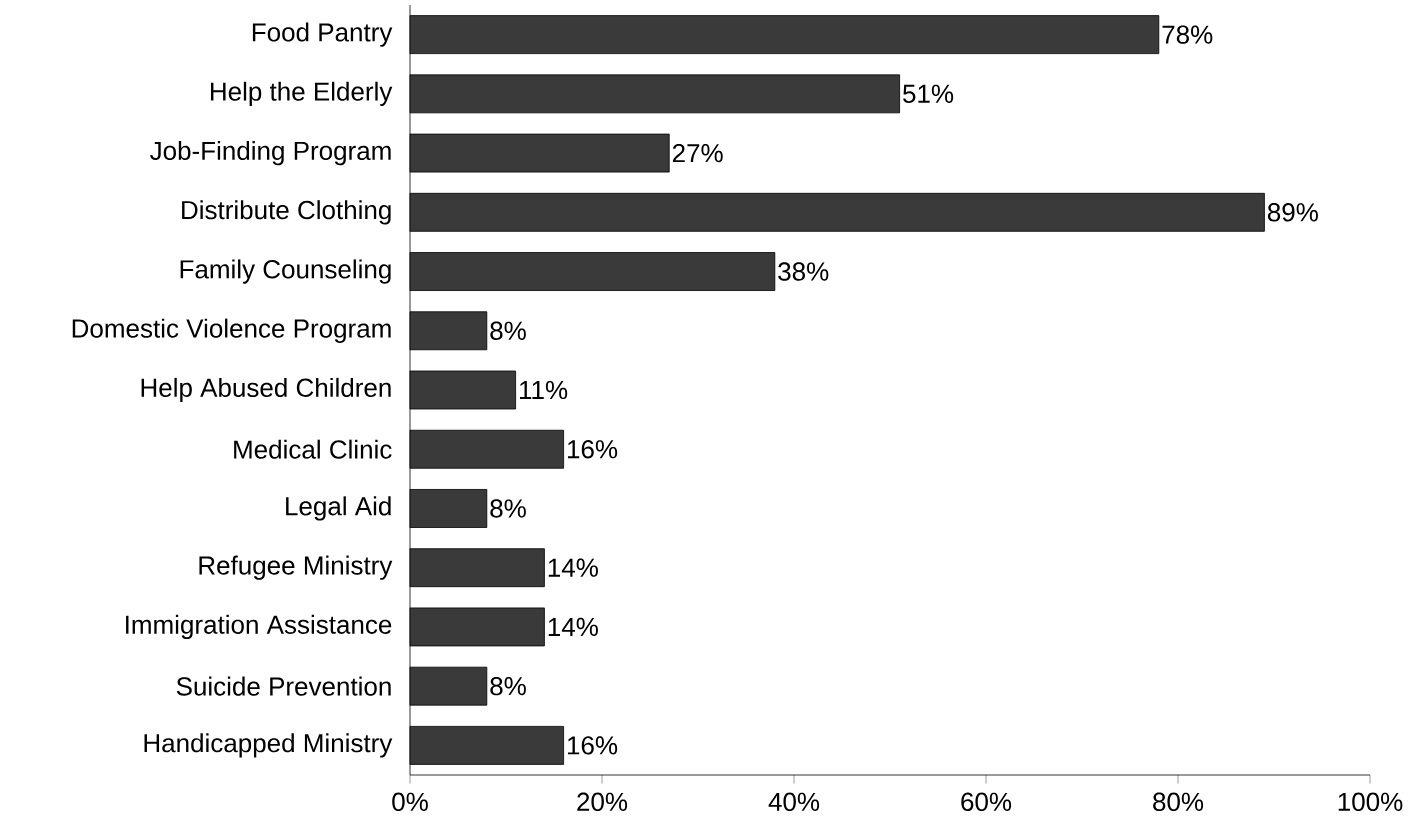 The width and height of the screenshot is (1416, 825). I want to click on data-label: 78%, so click(1187, 34).